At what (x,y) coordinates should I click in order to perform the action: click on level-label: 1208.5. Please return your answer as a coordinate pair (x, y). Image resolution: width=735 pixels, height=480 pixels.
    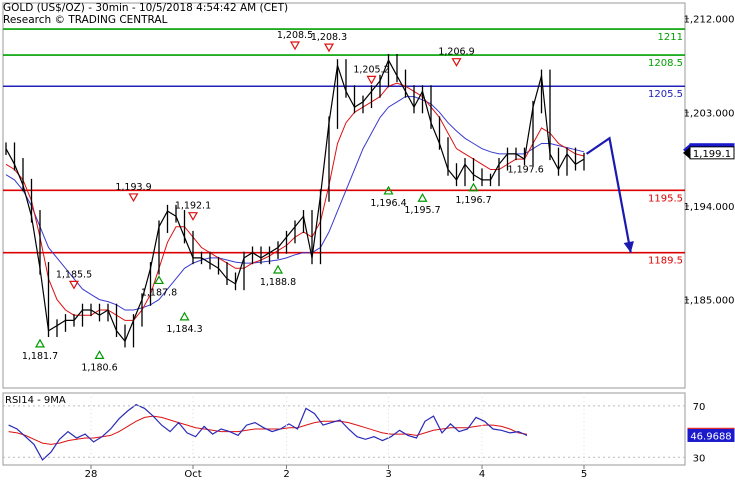
    Looking at the image, I should click on (665, 63).